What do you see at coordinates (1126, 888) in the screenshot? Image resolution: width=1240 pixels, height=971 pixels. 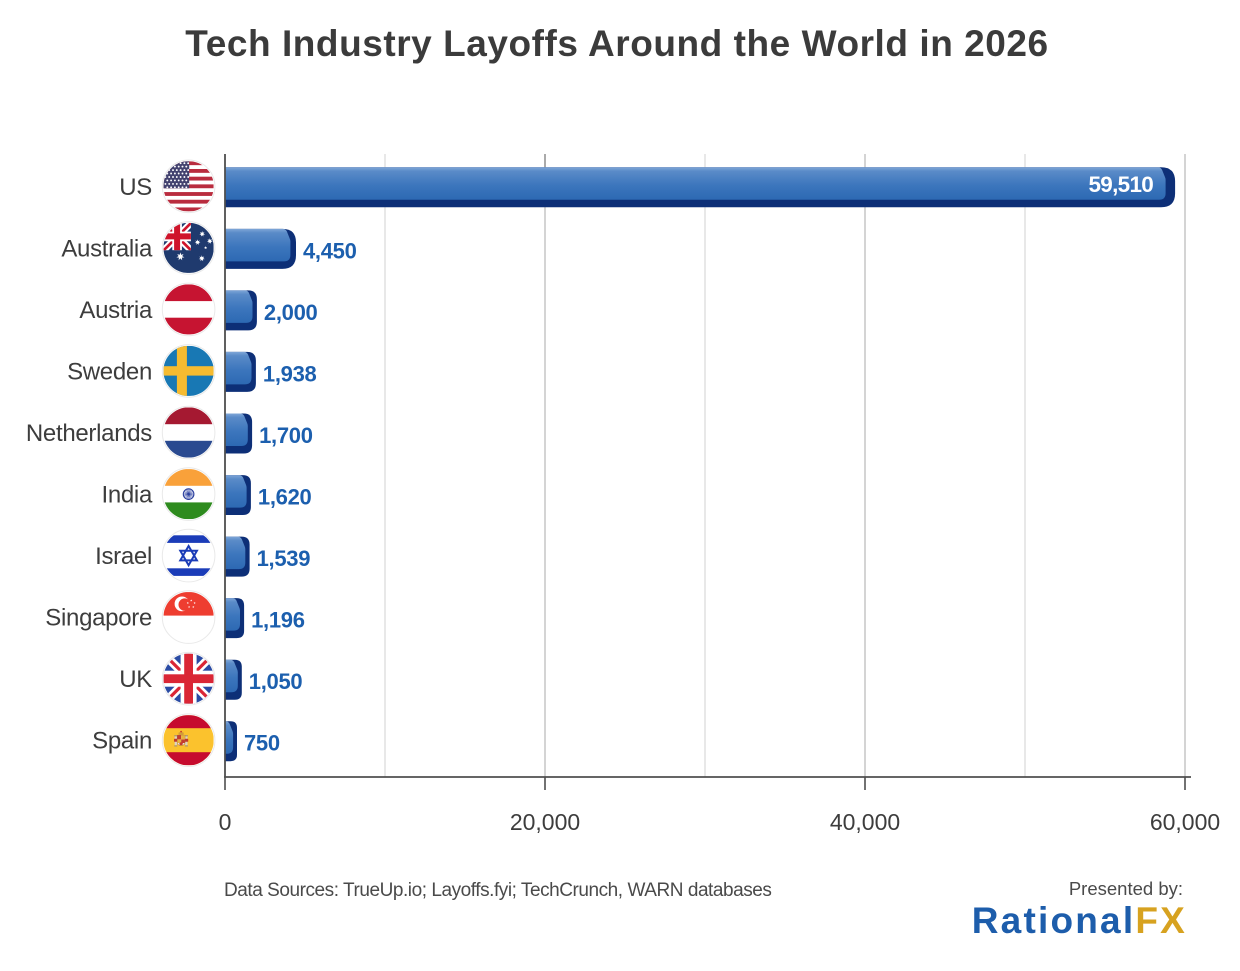 I see `svg-text: Presented by:` at bounding box center [1126, 888].